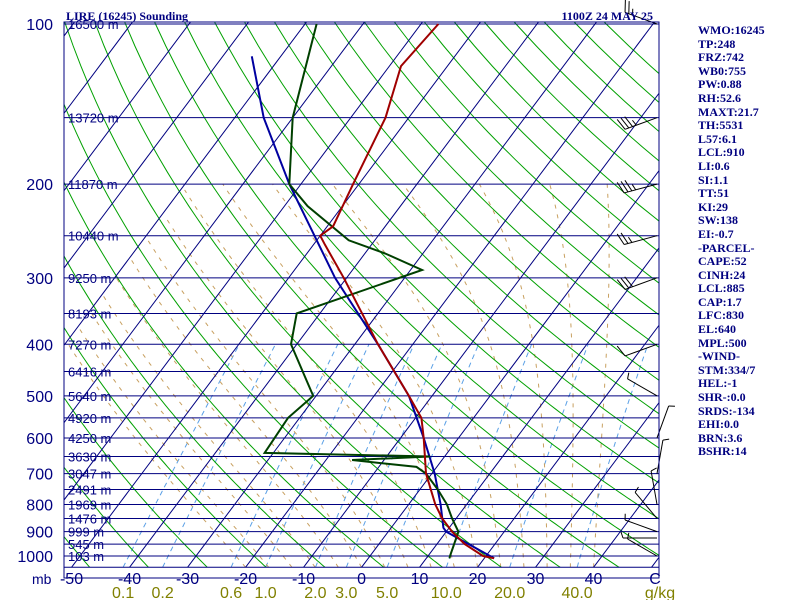 This screenshot has height=600, width=800. What do you see at coordinates (265, 592) in the screenshot?
I see `mixing-ratio-tick-label: 1.0` at bounding box center [265, 592].